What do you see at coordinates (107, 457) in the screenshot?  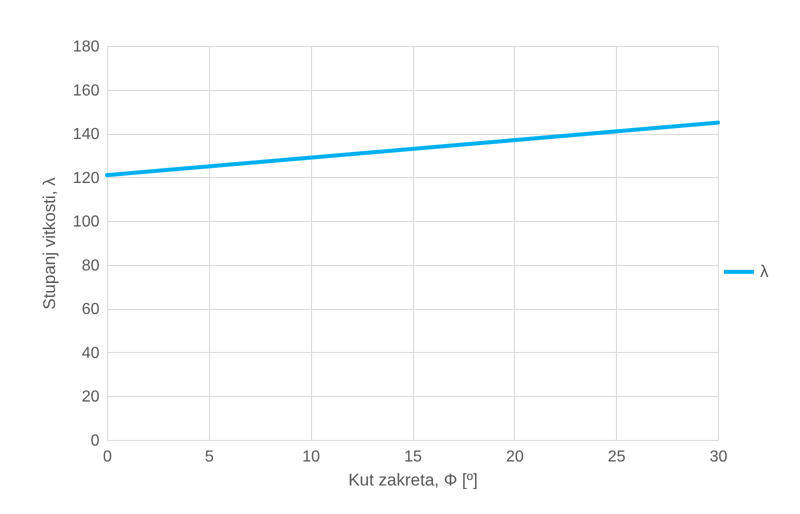 I see `x-tick-label: 0` at bounding box center [107, 457].